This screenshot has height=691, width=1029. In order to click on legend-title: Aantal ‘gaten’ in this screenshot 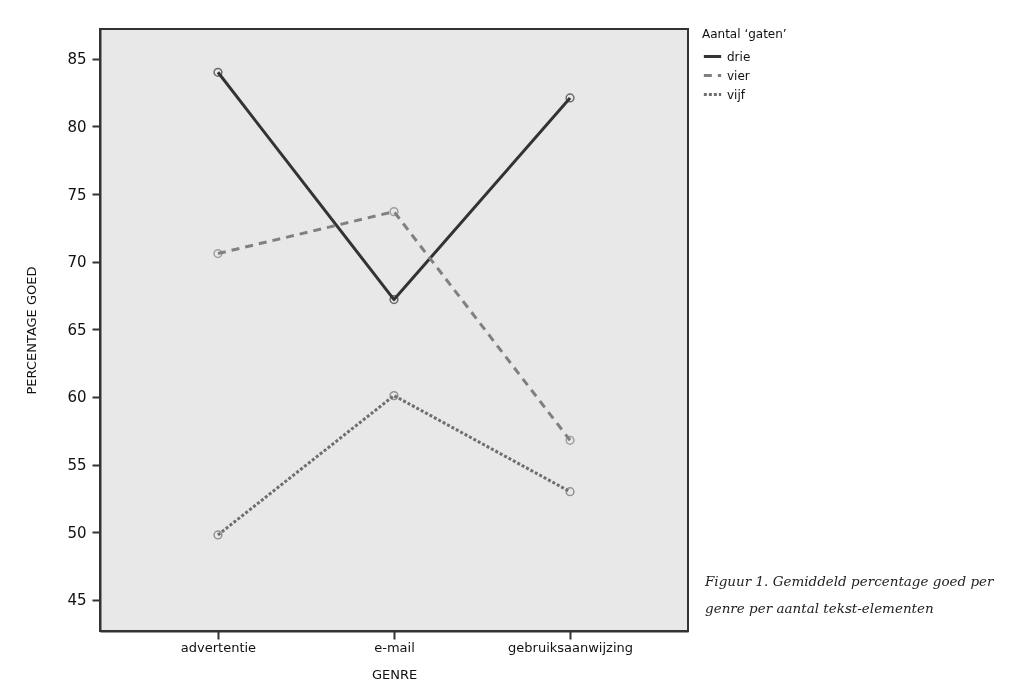, I will do `click(744, 34)`.